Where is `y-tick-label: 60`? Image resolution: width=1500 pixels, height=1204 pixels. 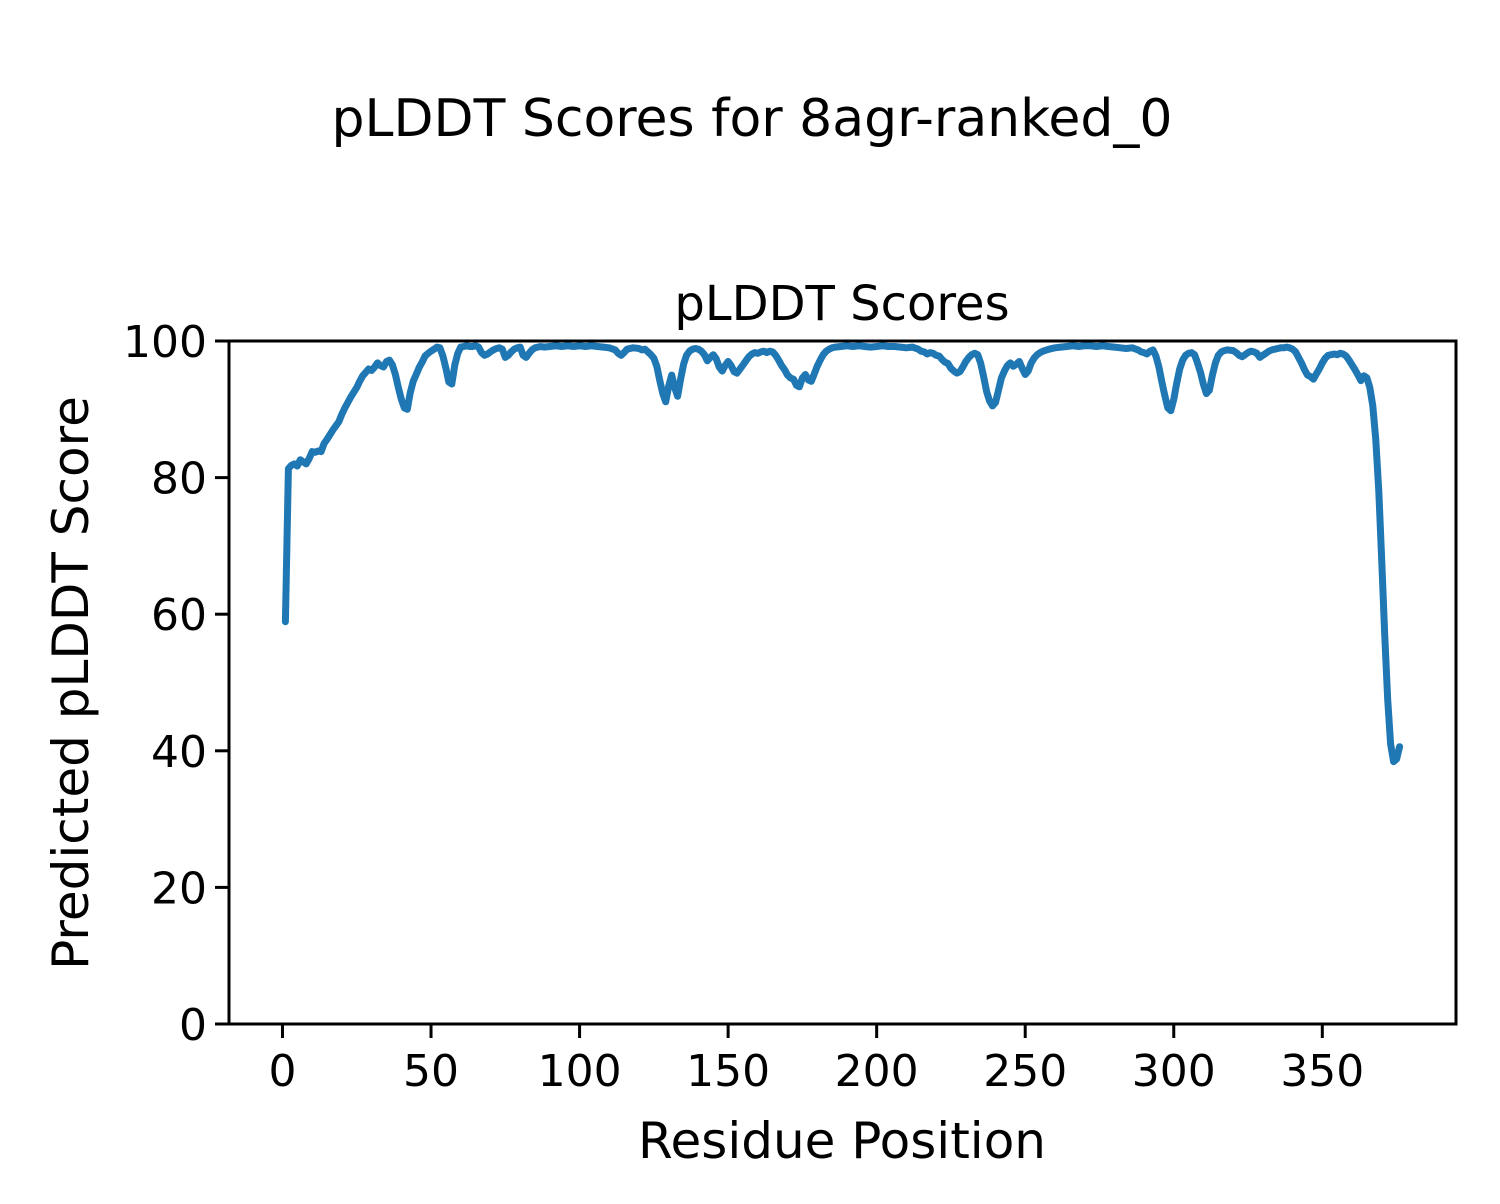 y-tick-label: 60 is located at coordinates (179, 615).